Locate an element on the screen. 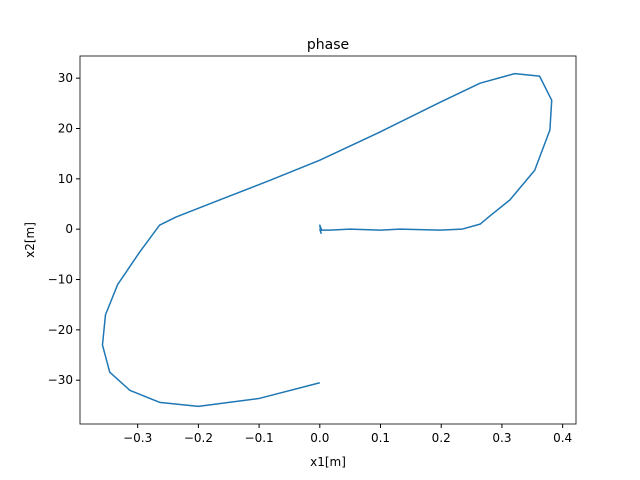  y-tick-label: −10 is located at coordinates (60, 280).